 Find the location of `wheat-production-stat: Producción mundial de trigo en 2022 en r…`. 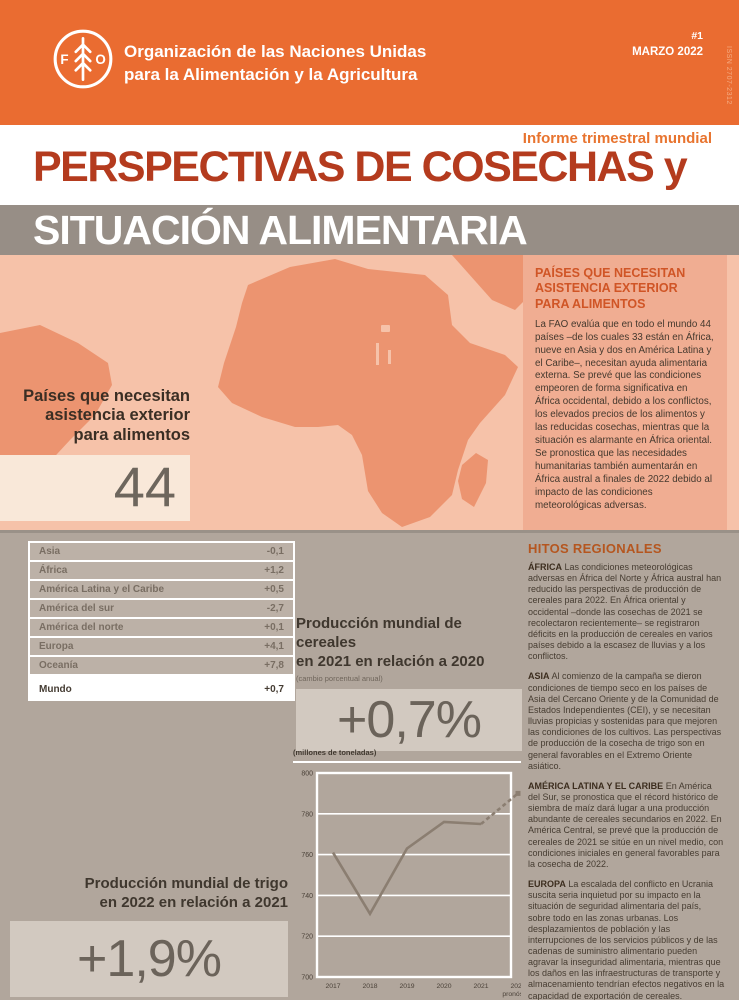

wheat-production-stat: Producción mundial de trigo en 2022 en r… is located at coordinates (149, 936).